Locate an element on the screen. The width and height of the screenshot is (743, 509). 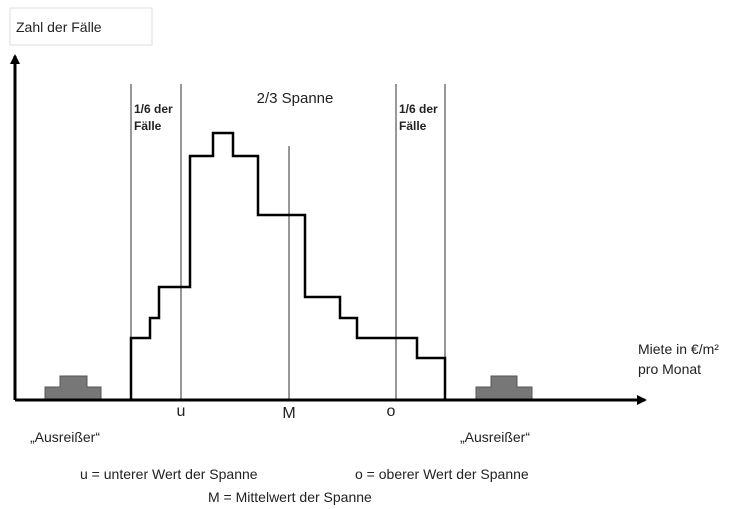
y-axis-label: Zahl der Fälle is located at coordinates (59, 27).